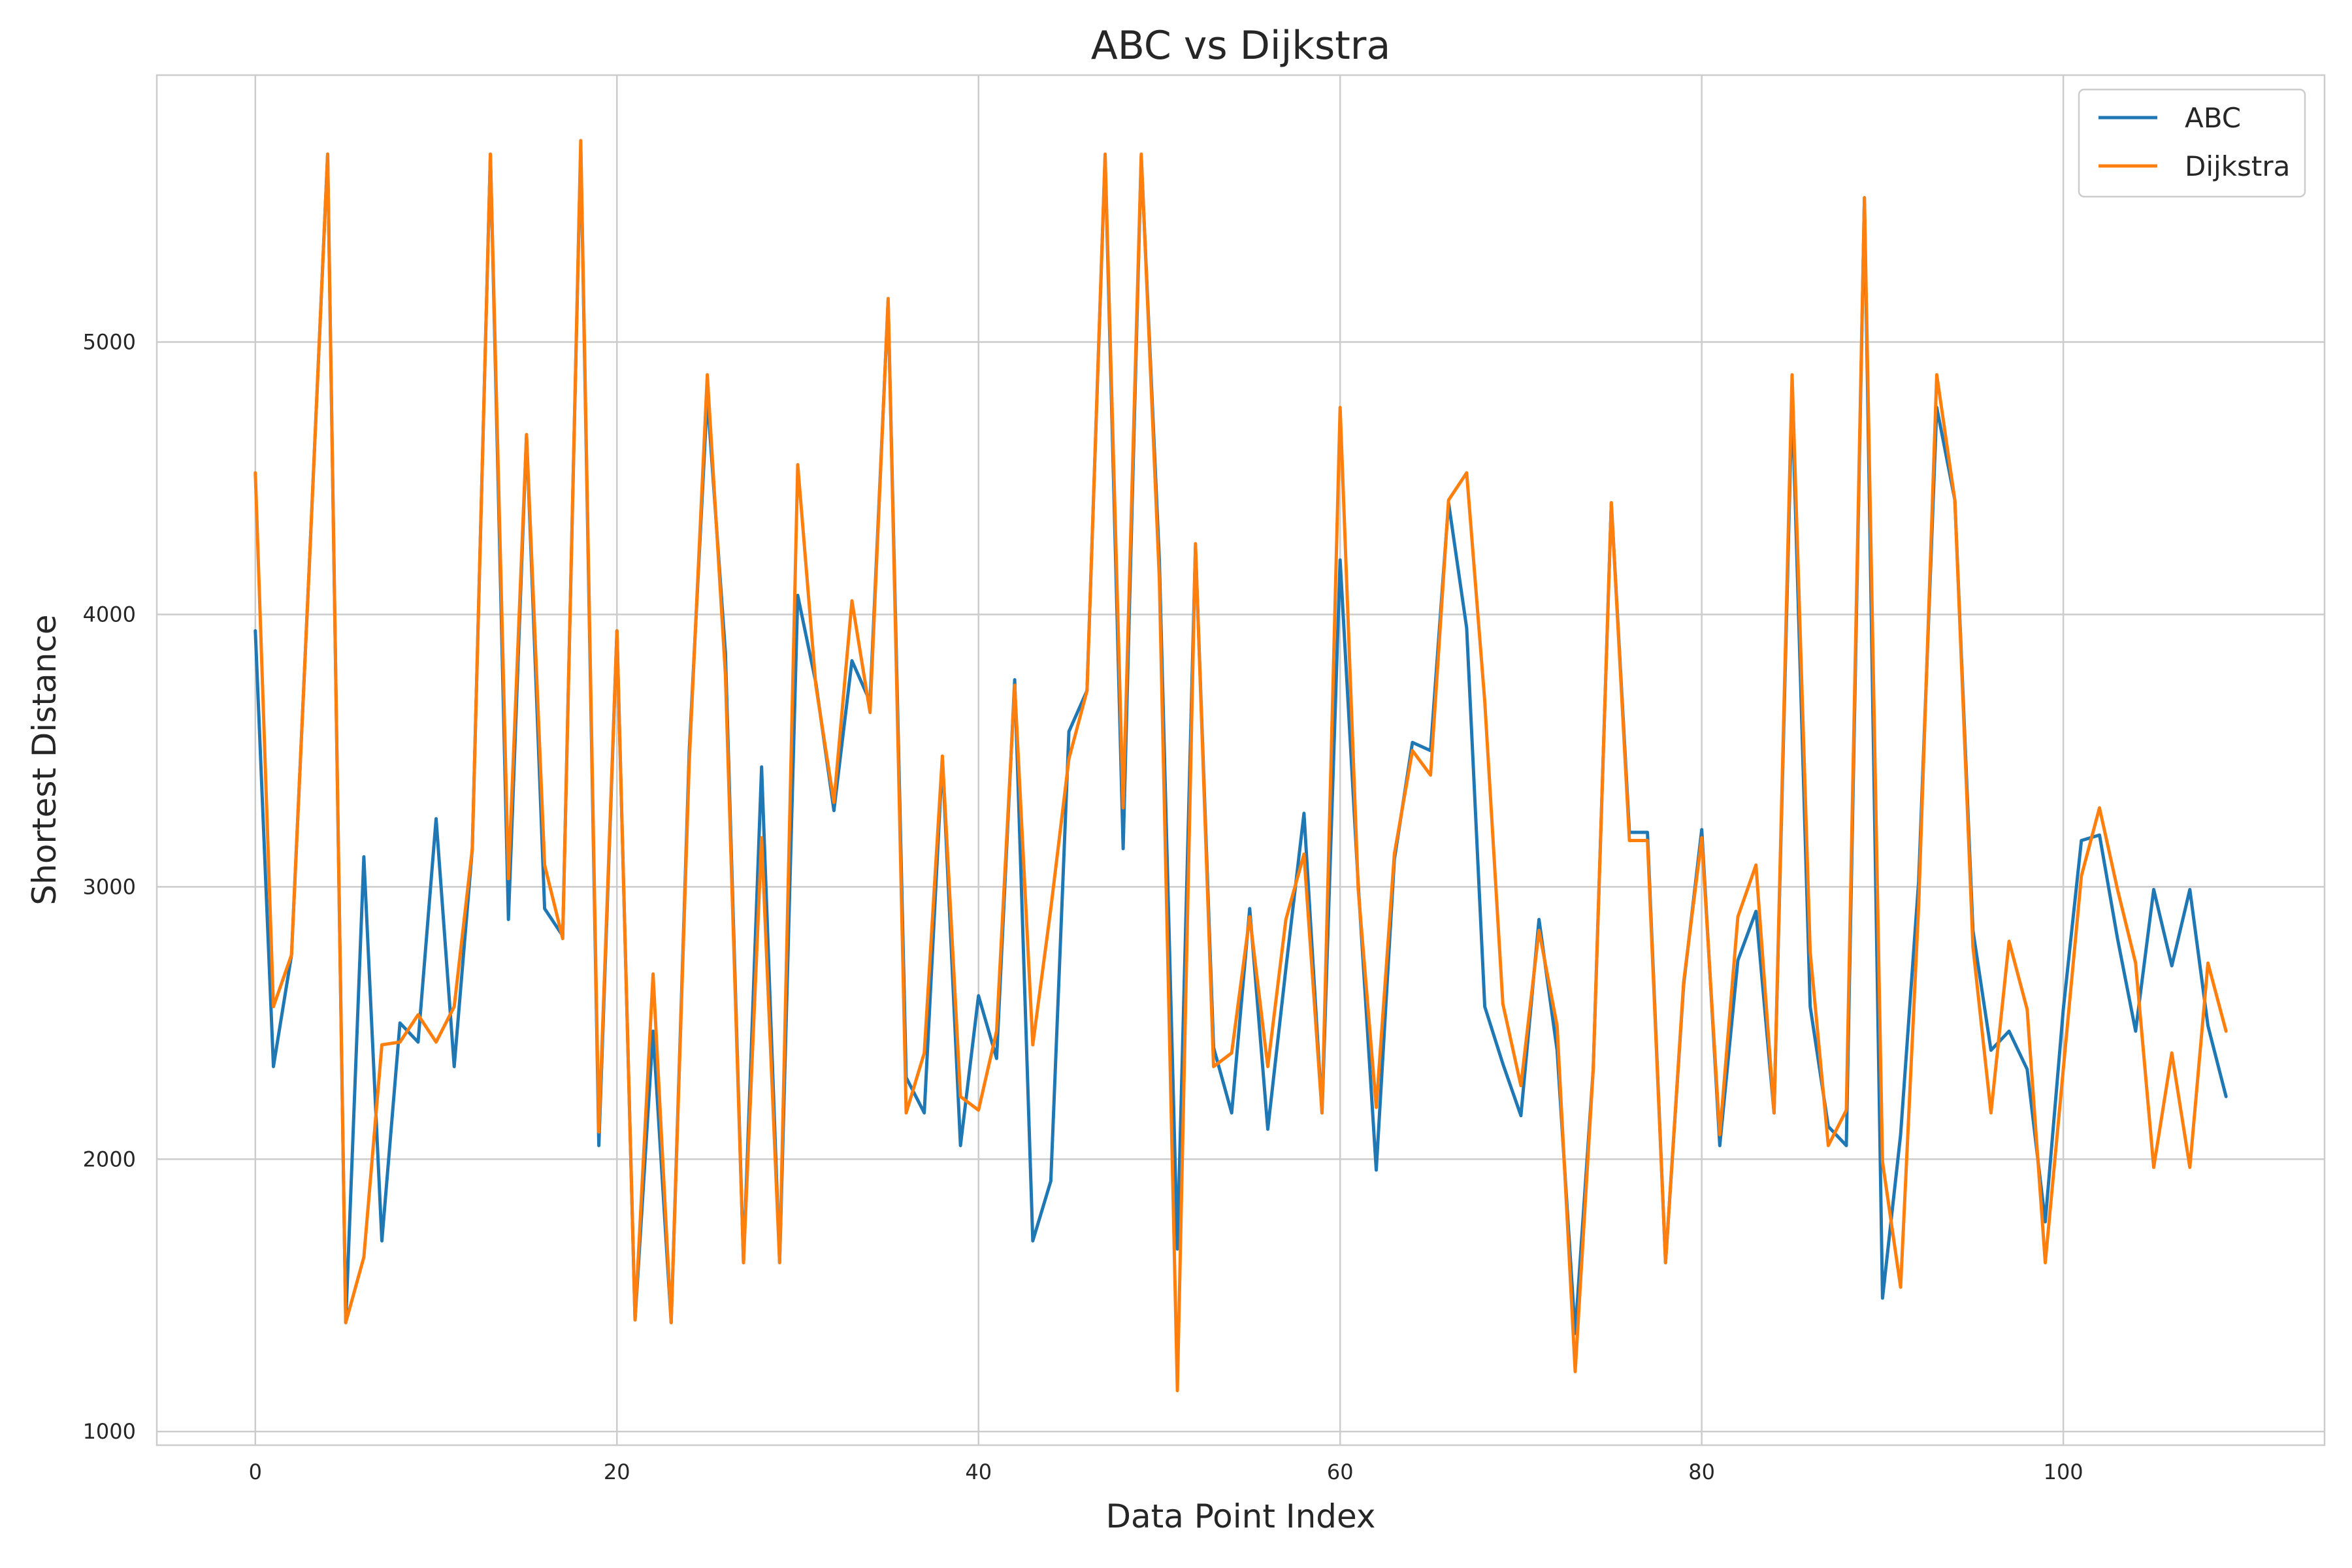 The image size is (2352, 1568). Describe the element at coordinates (2213, 118) in the screenshot. I see `legend-label-abc: ABC` at that location.